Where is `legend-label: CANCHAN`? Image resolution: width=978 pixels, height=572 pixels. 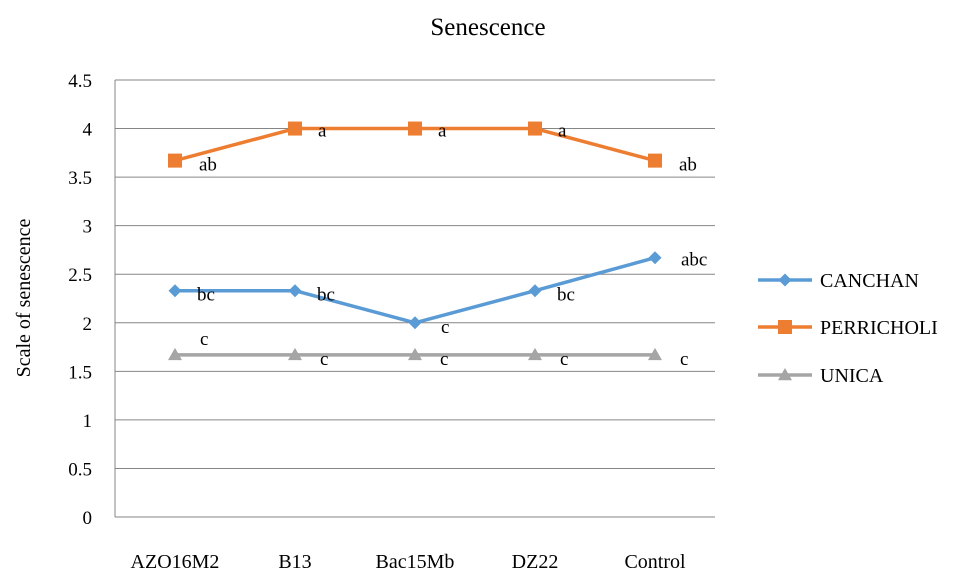
legend-label: CANCHAN is located at coordinates (869, 281).